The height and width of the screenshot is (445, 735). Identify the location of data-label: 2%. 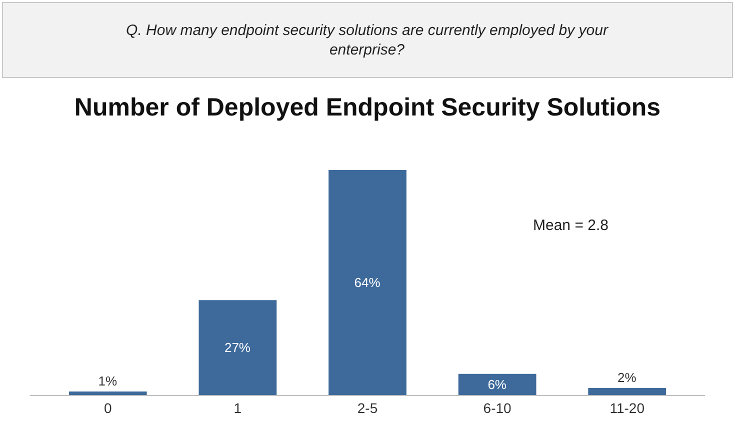
(627, 377).